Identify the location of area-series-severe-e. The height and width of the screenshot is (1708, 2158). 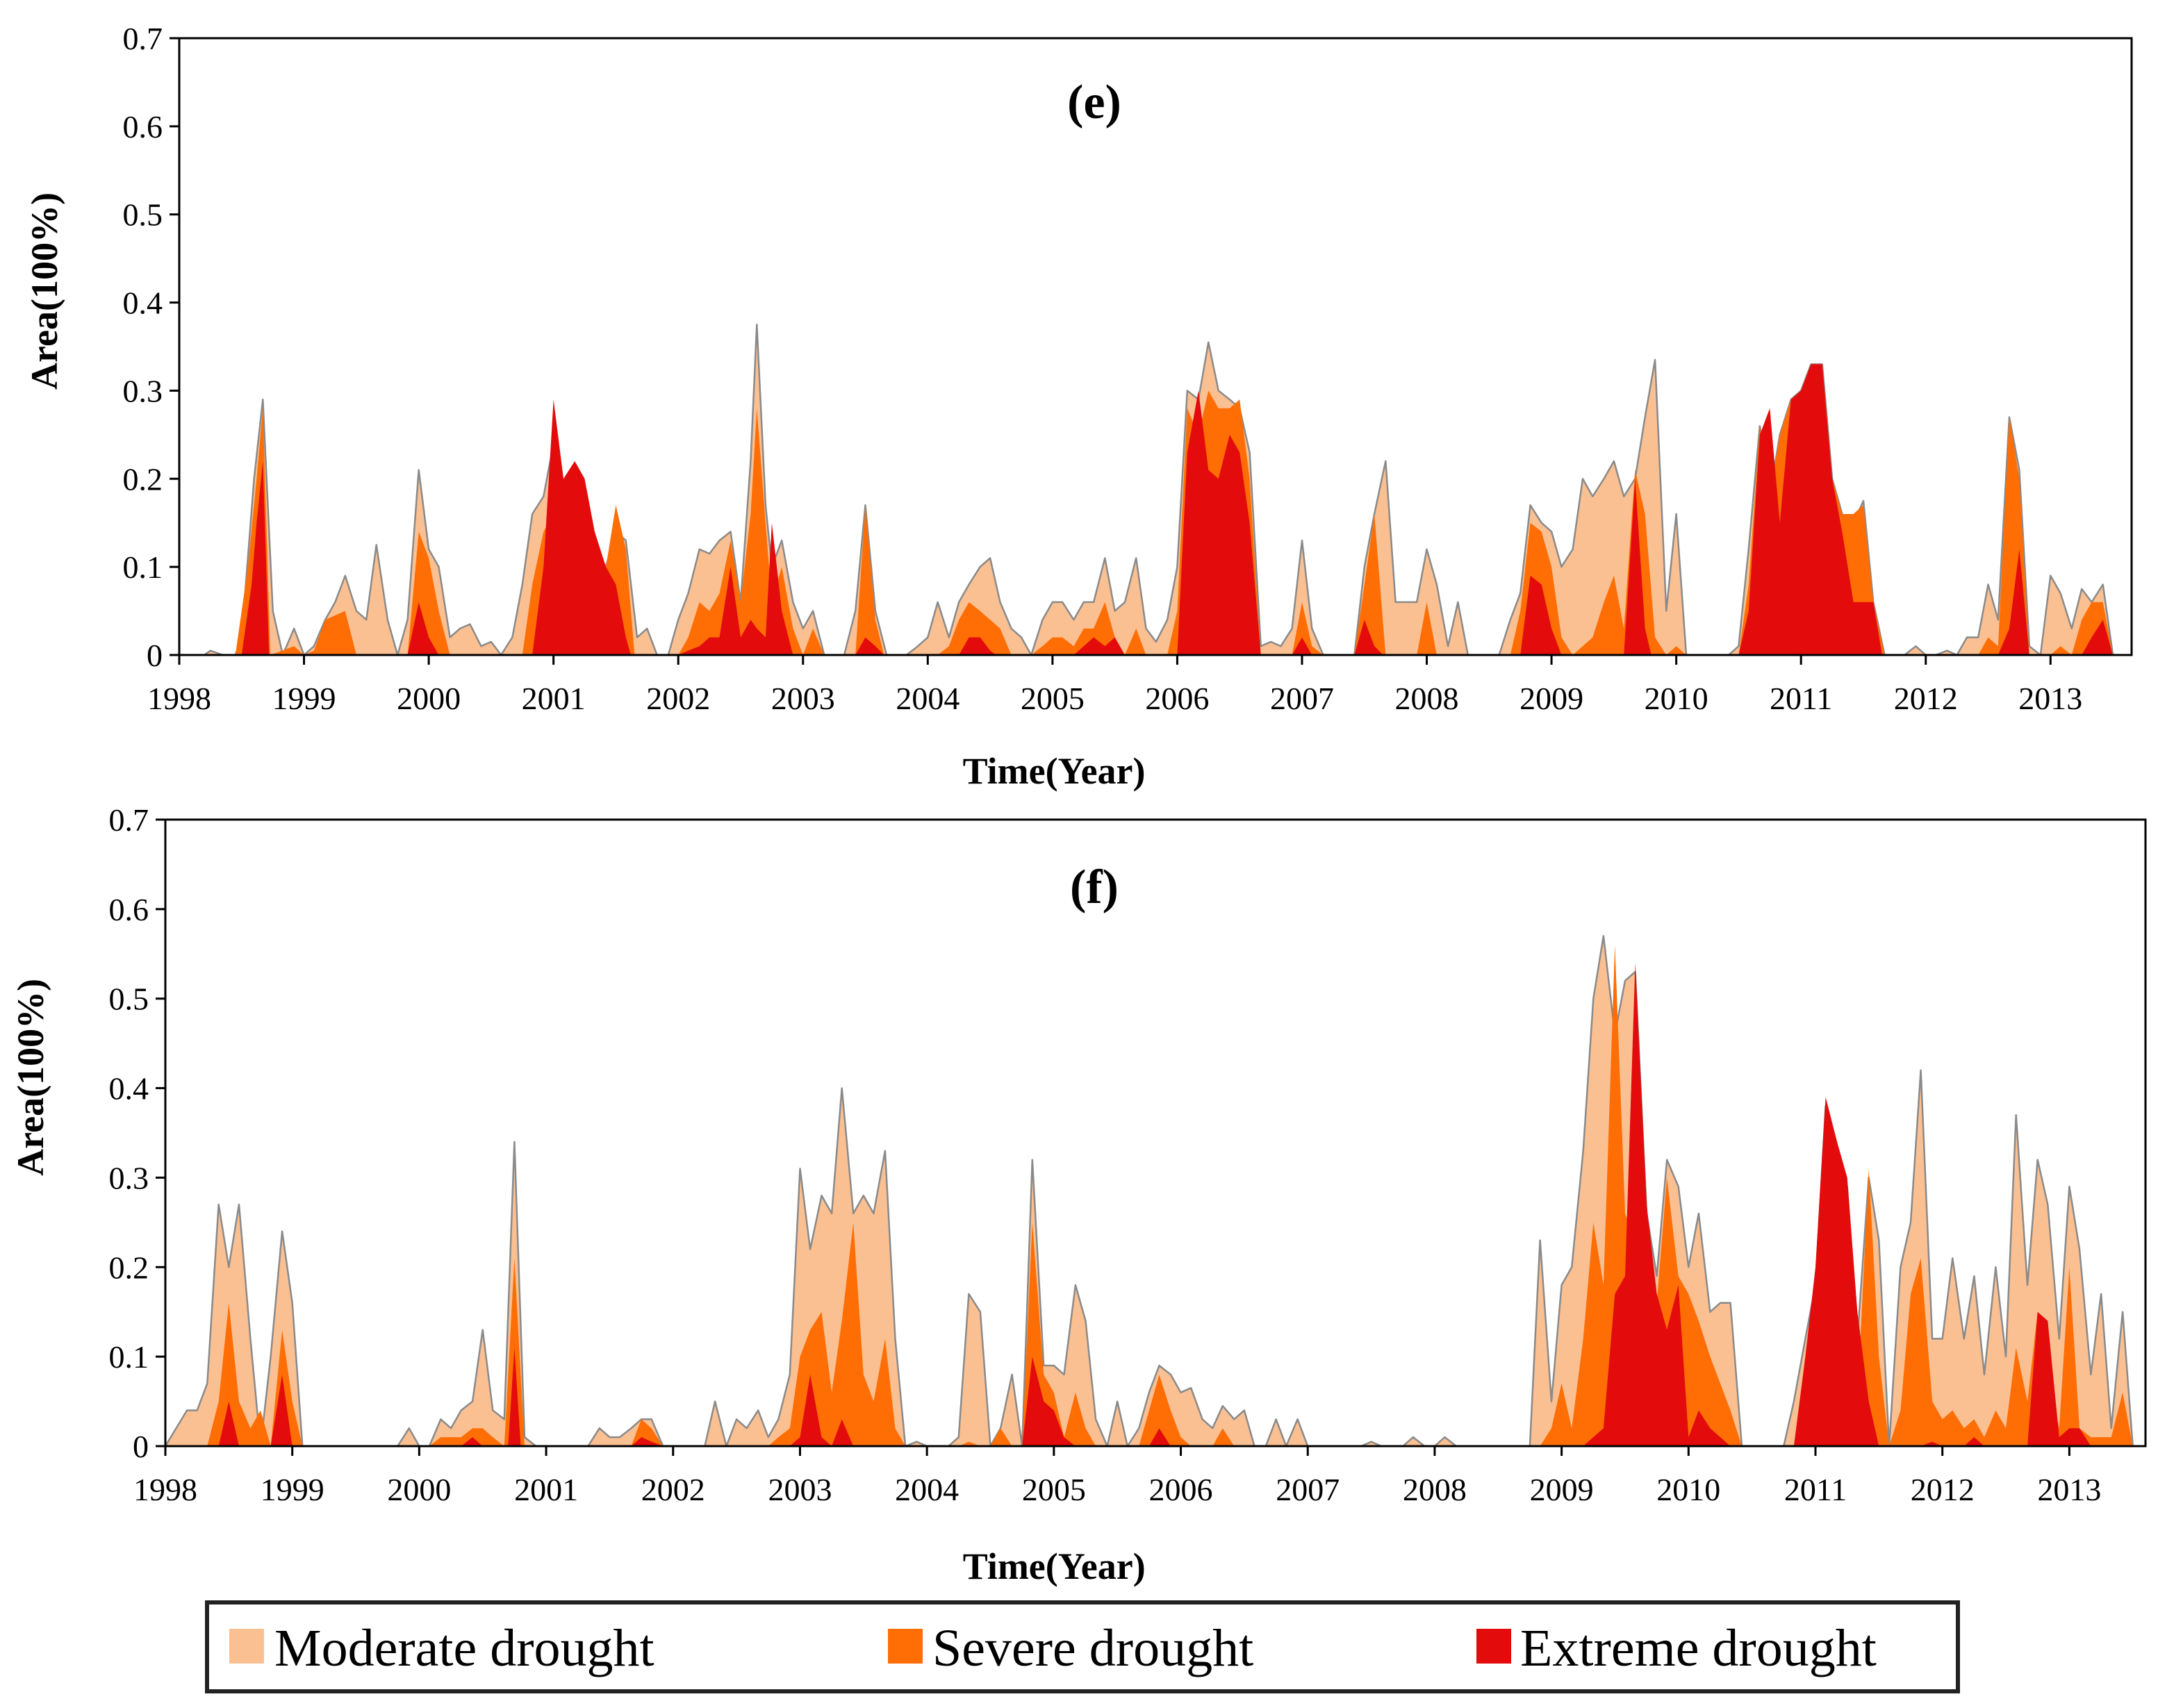
(1174, 510).